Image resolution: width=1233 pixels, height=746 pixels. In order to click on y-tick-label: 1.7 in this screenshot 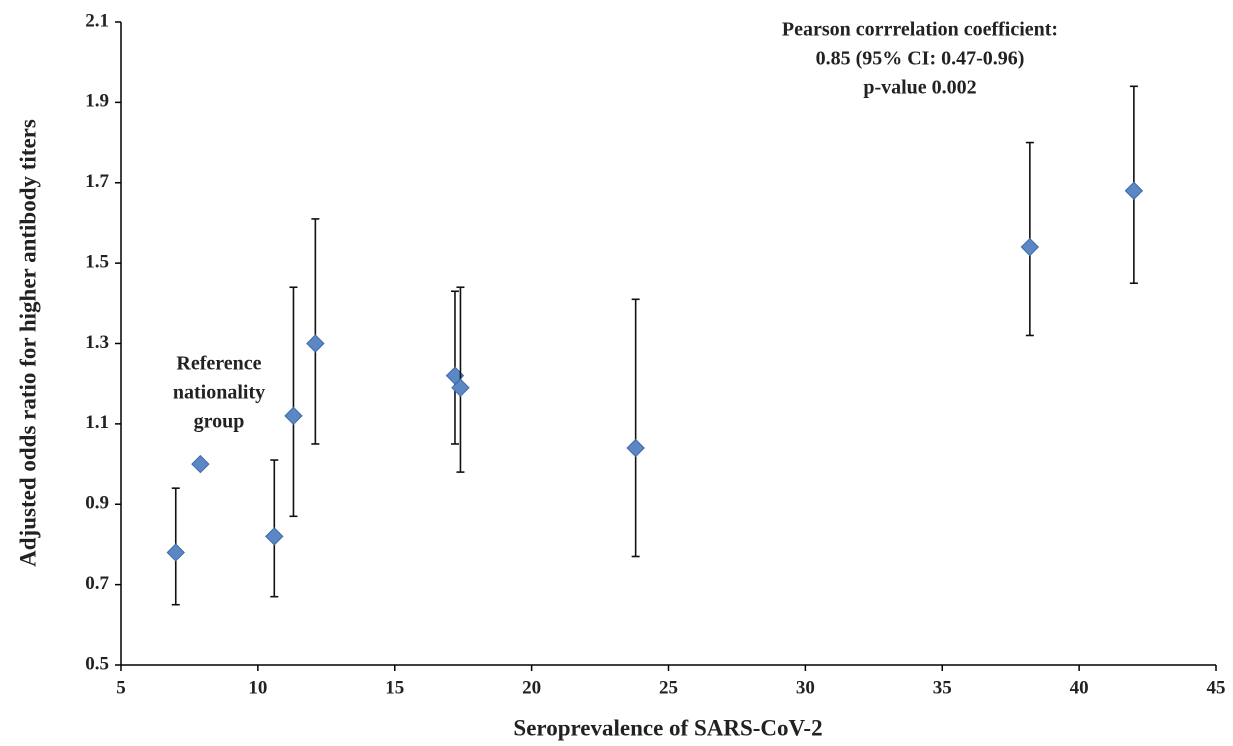, I will do `click(97, 181)`.